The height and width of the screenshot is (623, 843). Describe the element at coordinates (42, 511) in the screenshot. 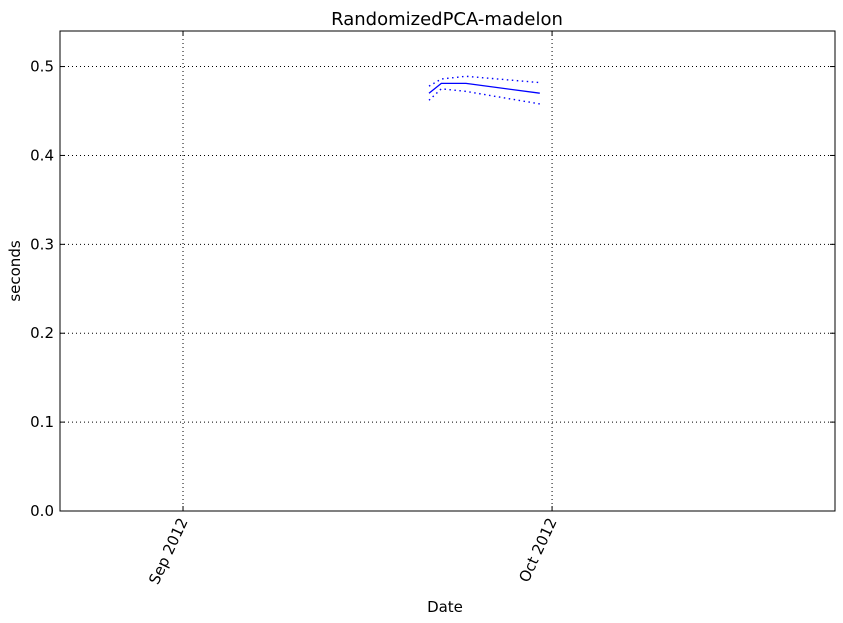

I see `y-tick-label: 0.0` at that location.